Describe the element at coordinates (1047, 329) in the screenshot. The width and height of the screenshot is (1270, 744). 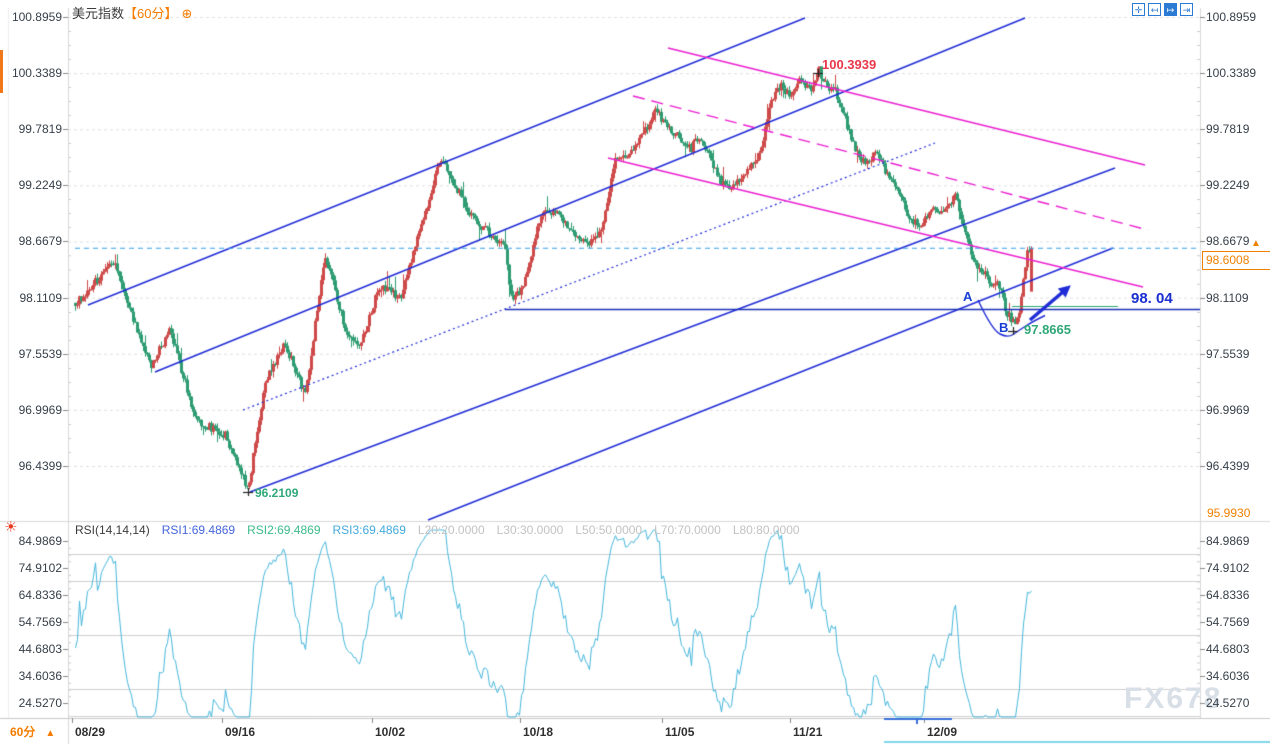
I see `point-b-price-label: 97.8665` at that location.